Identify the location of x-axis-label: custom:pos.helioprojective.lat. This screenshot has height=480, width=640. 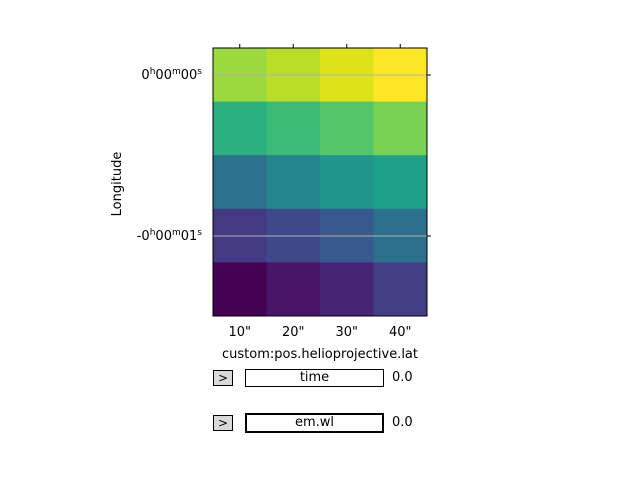
(320, 354).